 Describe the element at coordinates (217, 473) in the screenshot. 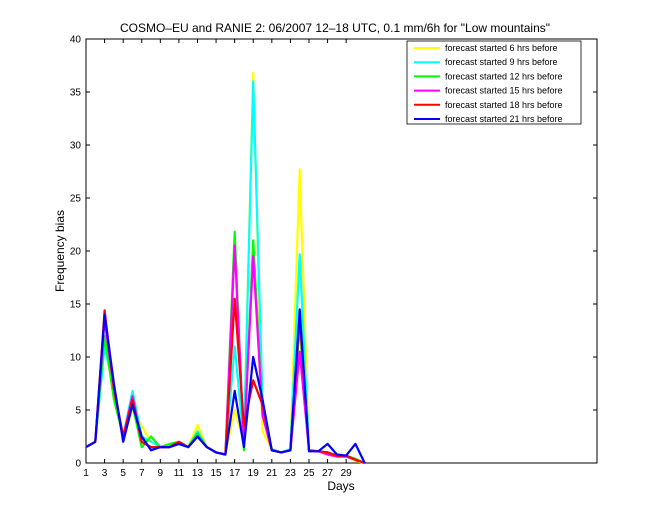

I see `x-tick-label: 15` at that location.